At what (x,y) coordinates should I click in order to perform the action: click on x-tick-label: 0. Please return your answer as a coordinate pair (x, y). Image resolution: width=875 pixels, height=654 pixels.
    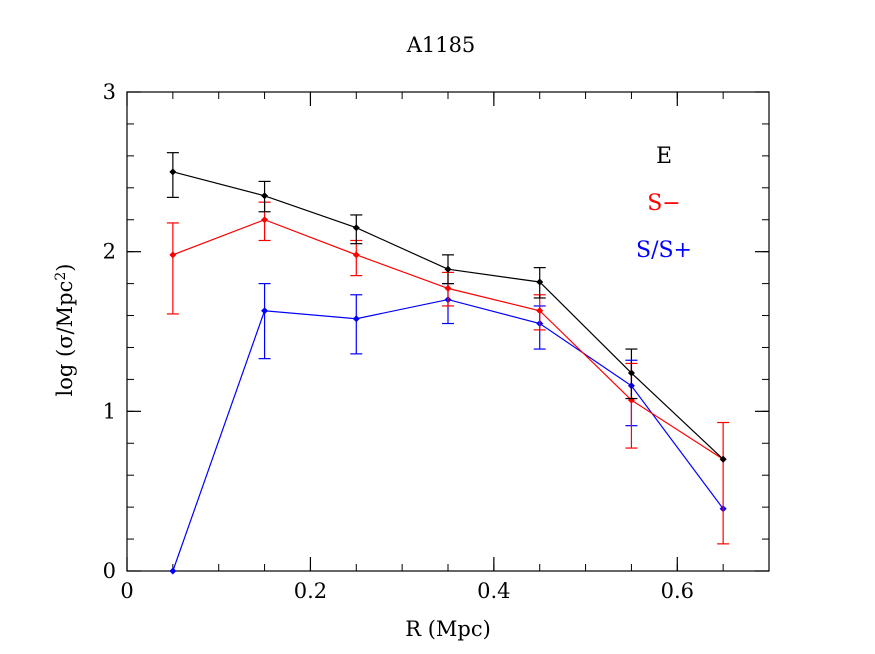
    Looking at the image, I should click on (126, 591).